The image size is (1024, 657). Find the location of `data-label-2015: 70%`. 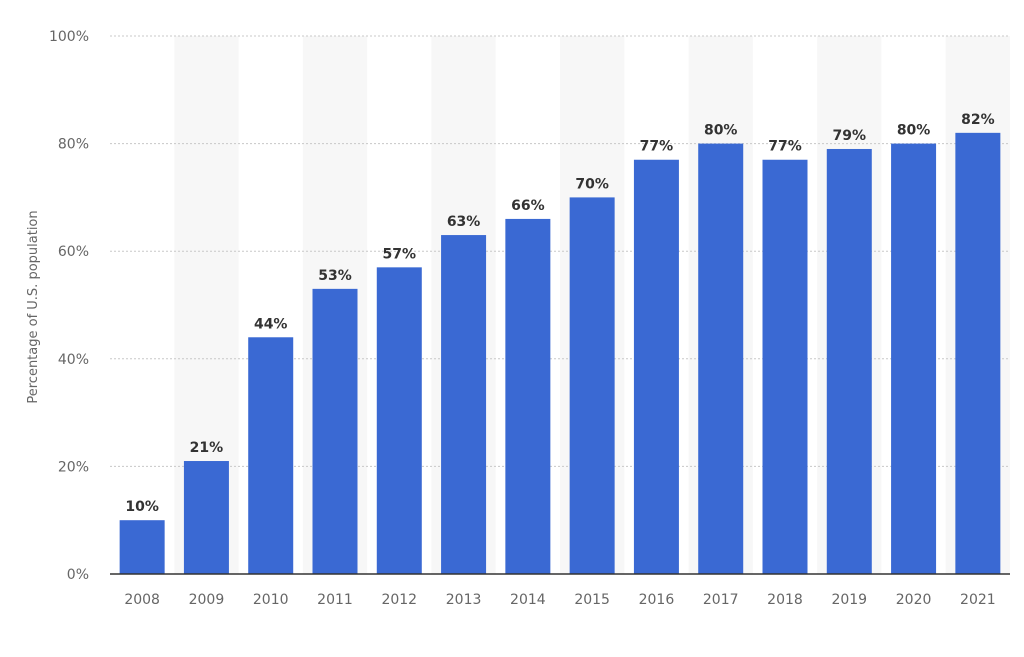

data-label-2015: 70% is located at coordinates (592, 184).